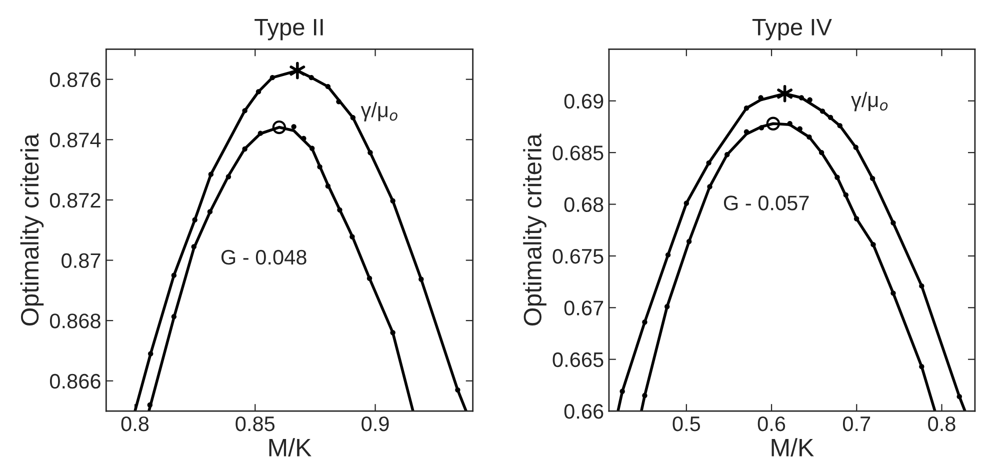  What do you see at coordinates (584, 411) in the screenshot?
I see `y-tick-label: 0.66` at bounding box center [584, 411].